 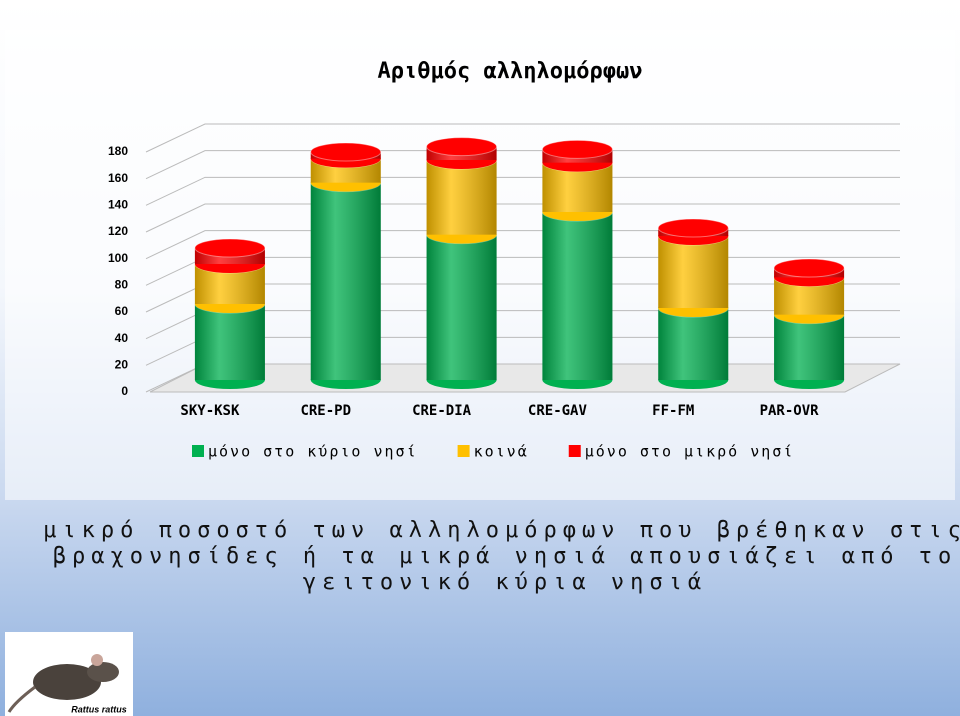 What do you see at coordinates (118, 151) in the screenshot?
I see `y-tick-label: 180` at bounding box center [118, 151].